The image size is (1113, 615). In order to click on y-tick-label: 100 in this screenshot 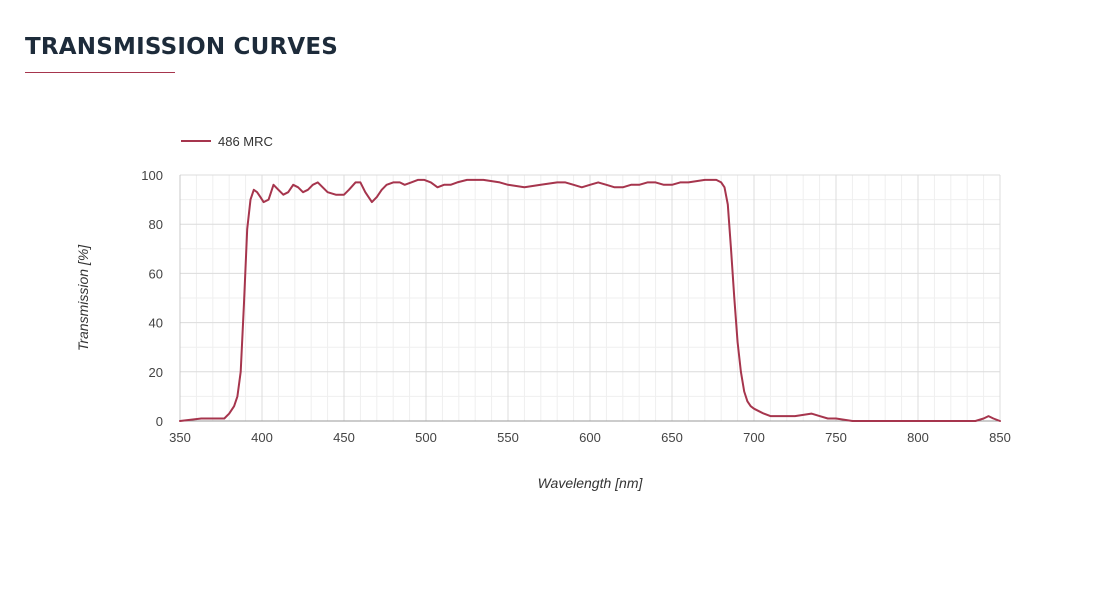, I will do `click(152, 175)`.